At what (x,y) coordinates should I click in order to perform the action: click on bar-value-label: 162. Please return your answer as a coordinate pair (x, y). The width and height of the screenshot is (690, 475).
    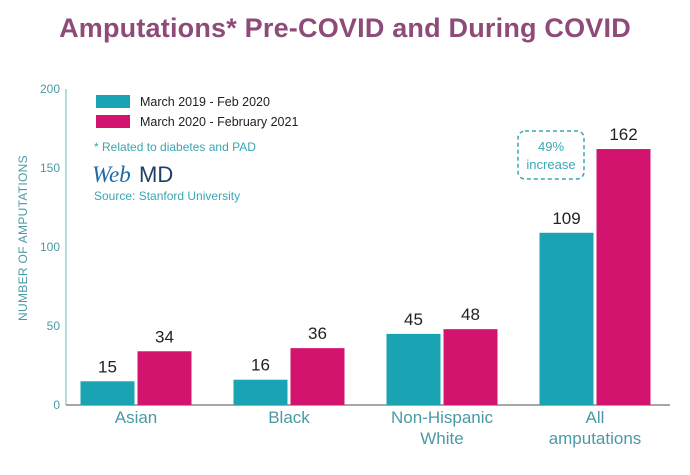
    Looking at the image, I should click on (623, 134).